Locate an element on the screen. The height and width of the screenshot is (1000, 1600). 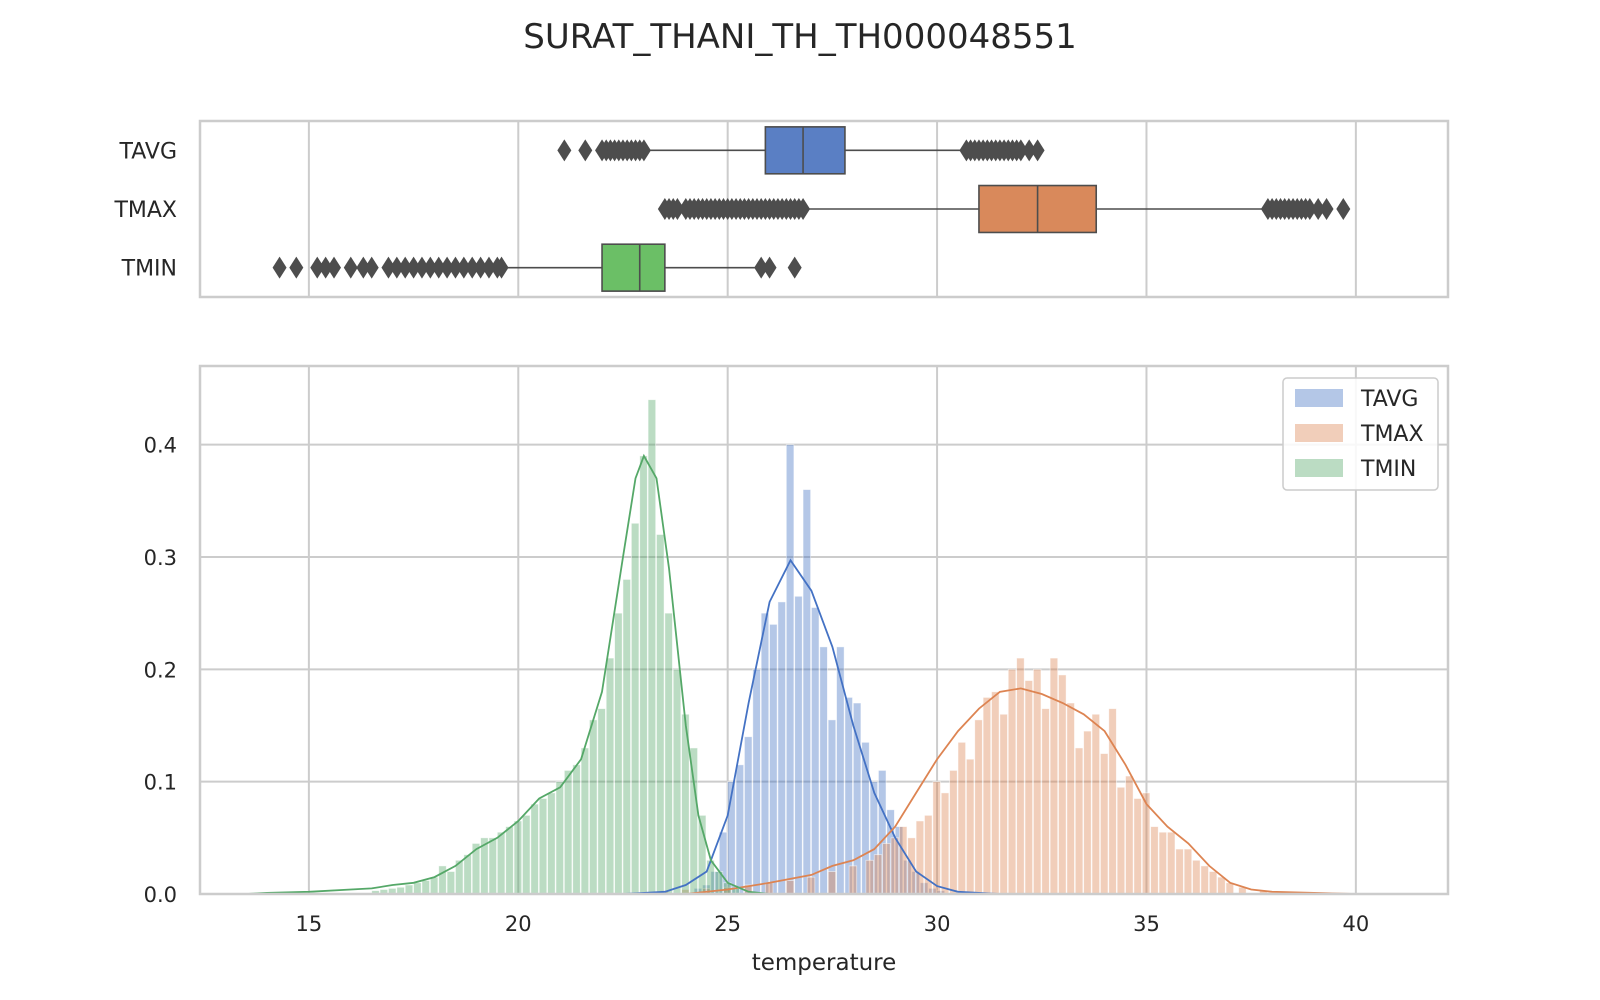
bars-tavg is located at coordinates (819, 669).